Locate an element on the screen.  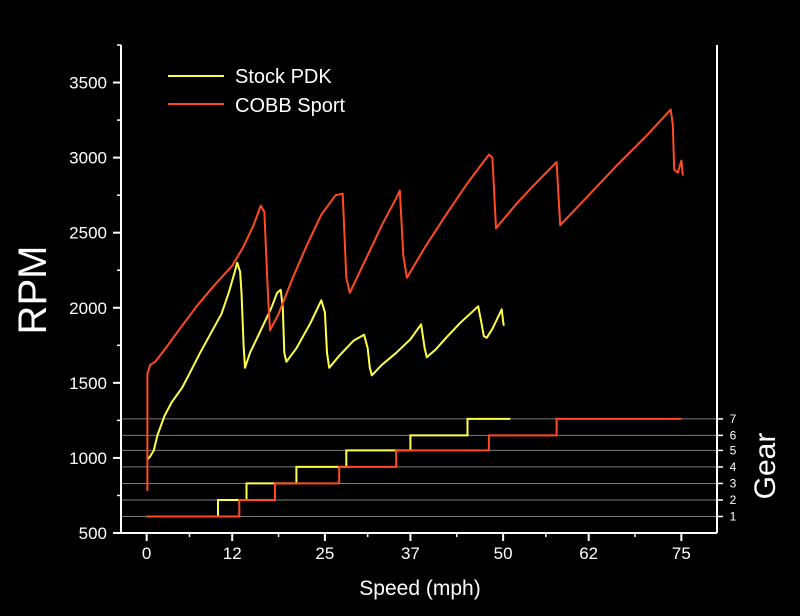
y-tick-label-2000: 2000 is located at coordinates (88, 308).